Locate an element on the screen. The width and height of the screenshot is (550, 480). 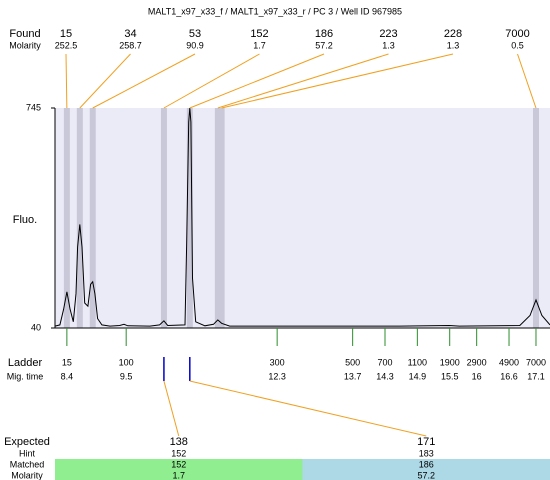
matched-value: 152 is located at coordinates (178, 464).